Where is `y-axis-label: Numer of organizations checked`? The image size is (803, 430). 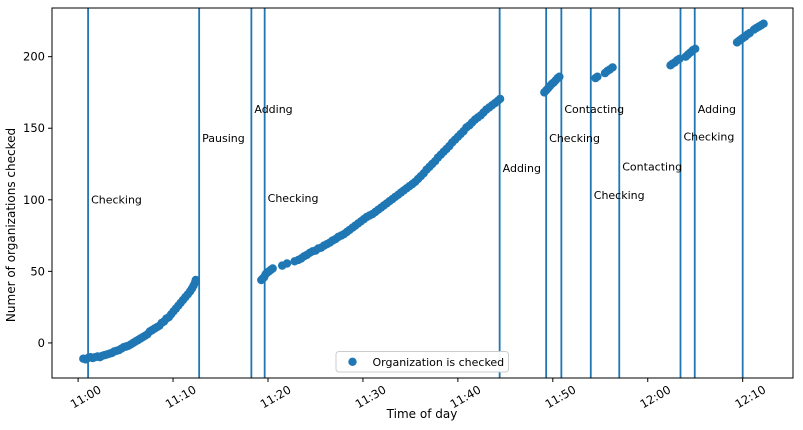
y-axis-label: Numer of organizations checked is located at coordinates (11, 225).